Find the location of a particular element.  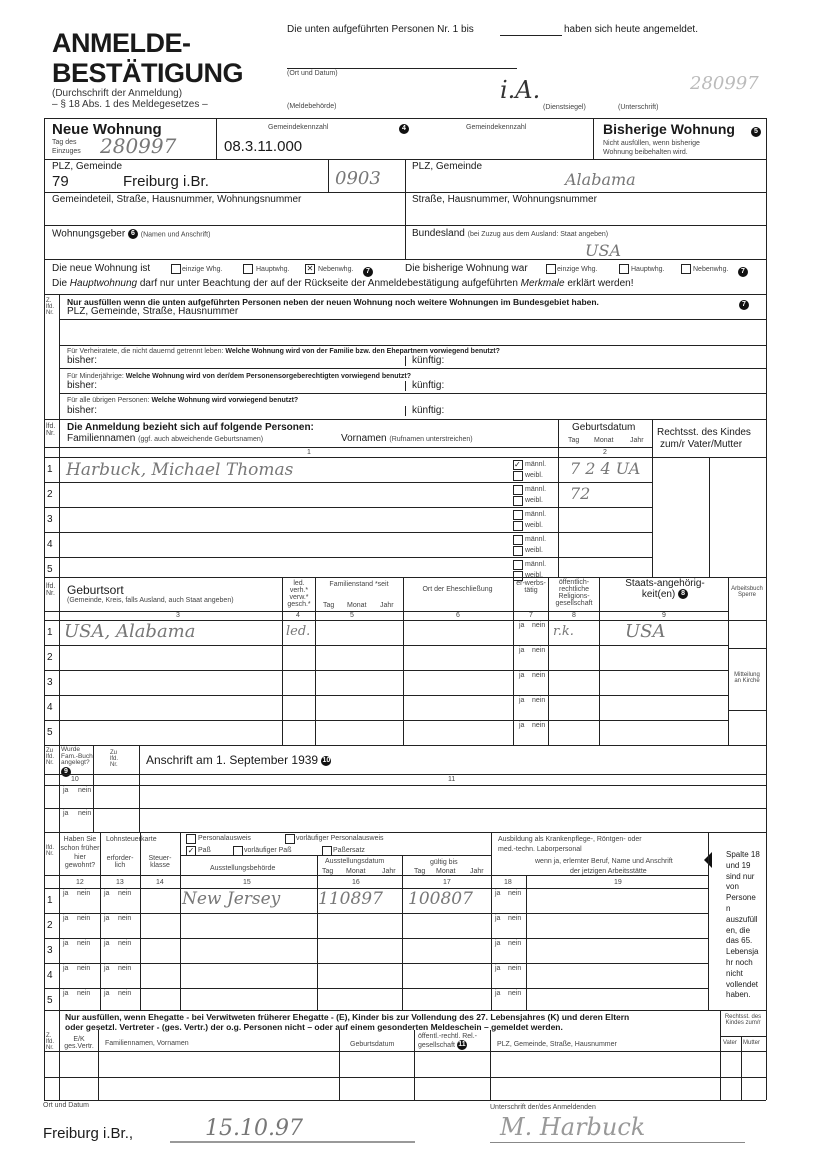

row-number: 1 is located at coordinates (50, 900).